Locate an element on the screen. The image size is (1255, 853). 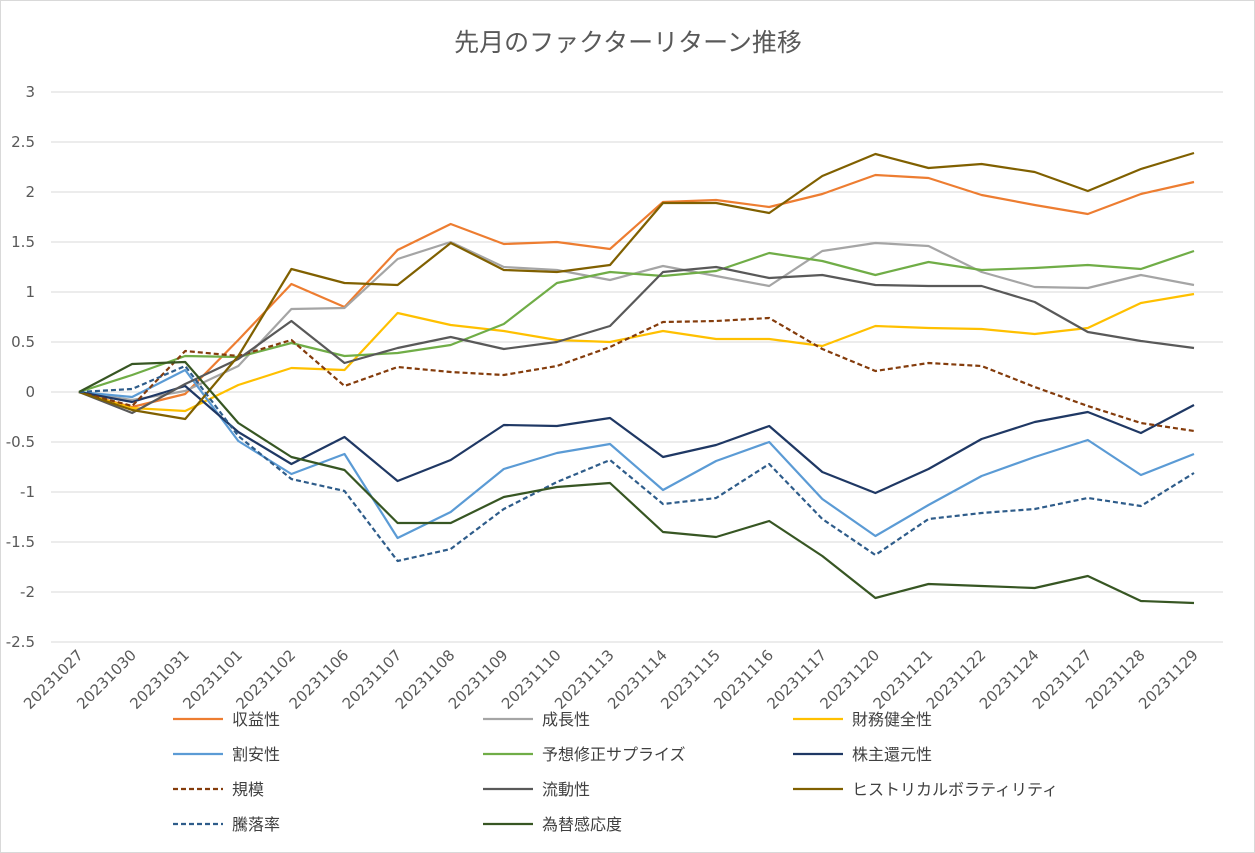
y-tick-label: -0.5 is located at coordinates (20, 442).